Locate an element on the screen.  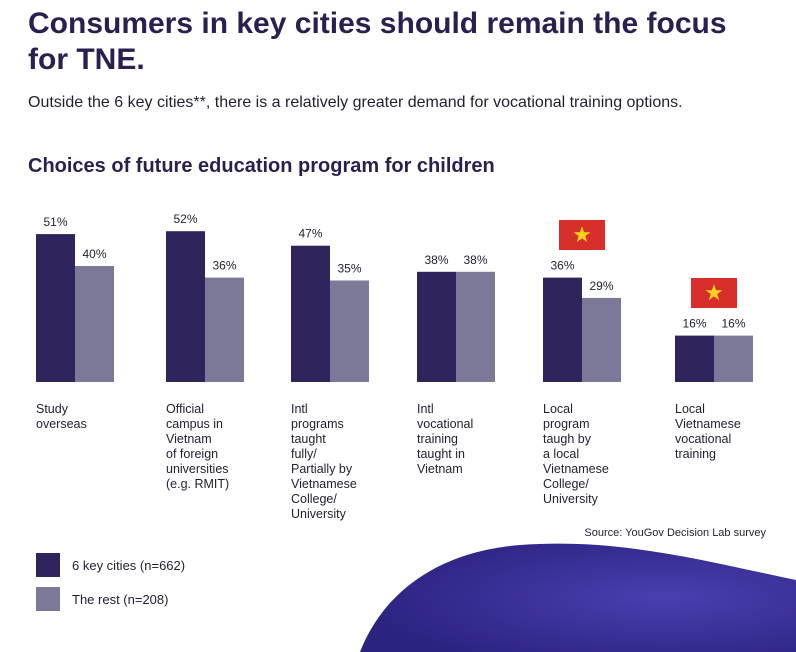
data-label-key-cities-1: 52% is located at coordinates (185, 219).